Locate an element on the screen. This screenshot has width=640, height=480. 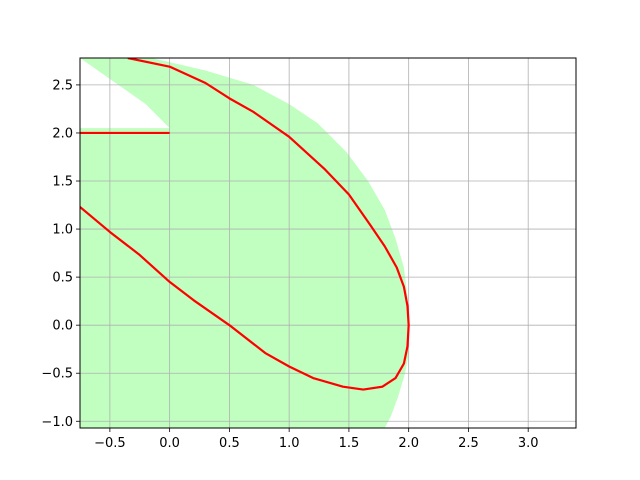
x-axis: −0.5 0.0 0.5 1.0 1.5 2.0 2.5 3.0 is located at coordinates (316, 439).